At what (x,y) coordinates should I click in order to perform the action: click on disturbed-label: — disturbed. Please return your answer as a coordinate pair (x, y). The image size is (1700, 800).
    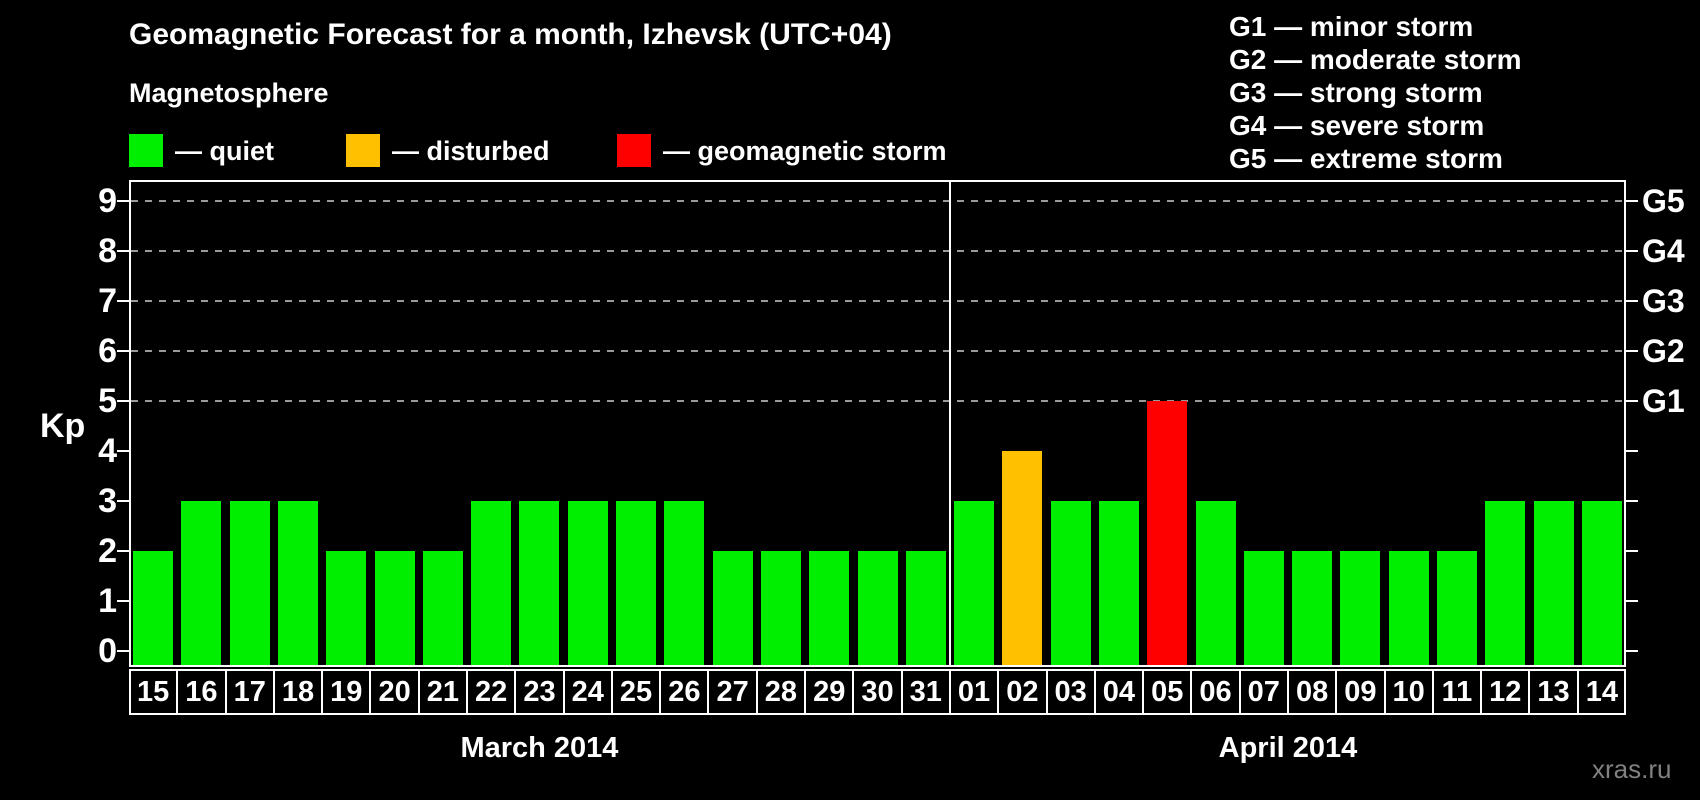
    Looking at the image, I should click on (471, 151).